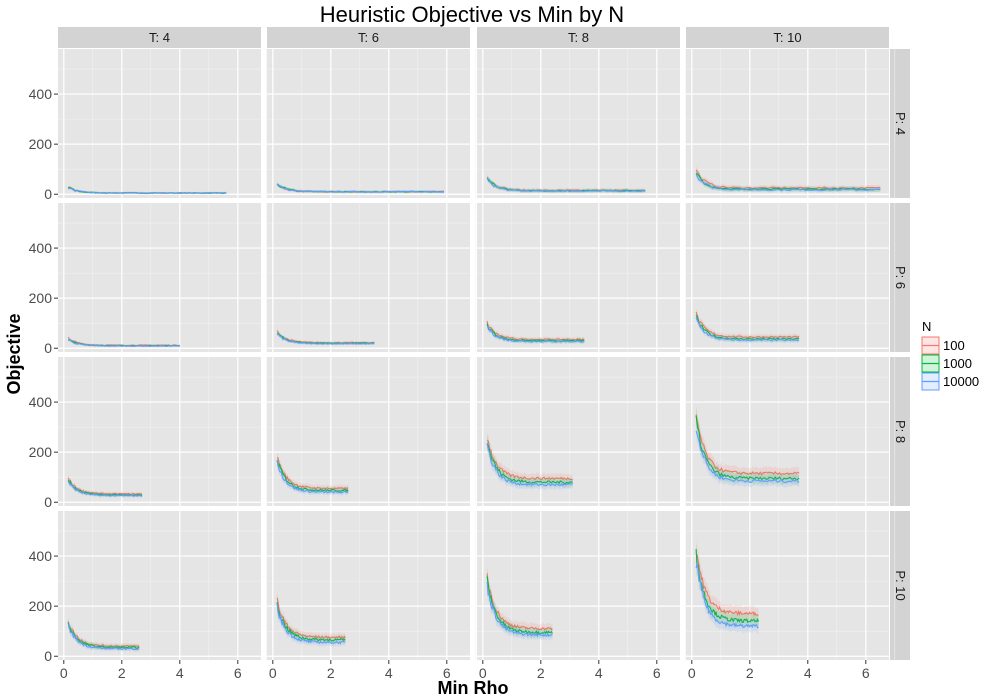 This screenshot has width=1000, height=700. Describe the element at coordinates (954, 345) in the screenshot. I see `legend-label-100: 100` at that location.